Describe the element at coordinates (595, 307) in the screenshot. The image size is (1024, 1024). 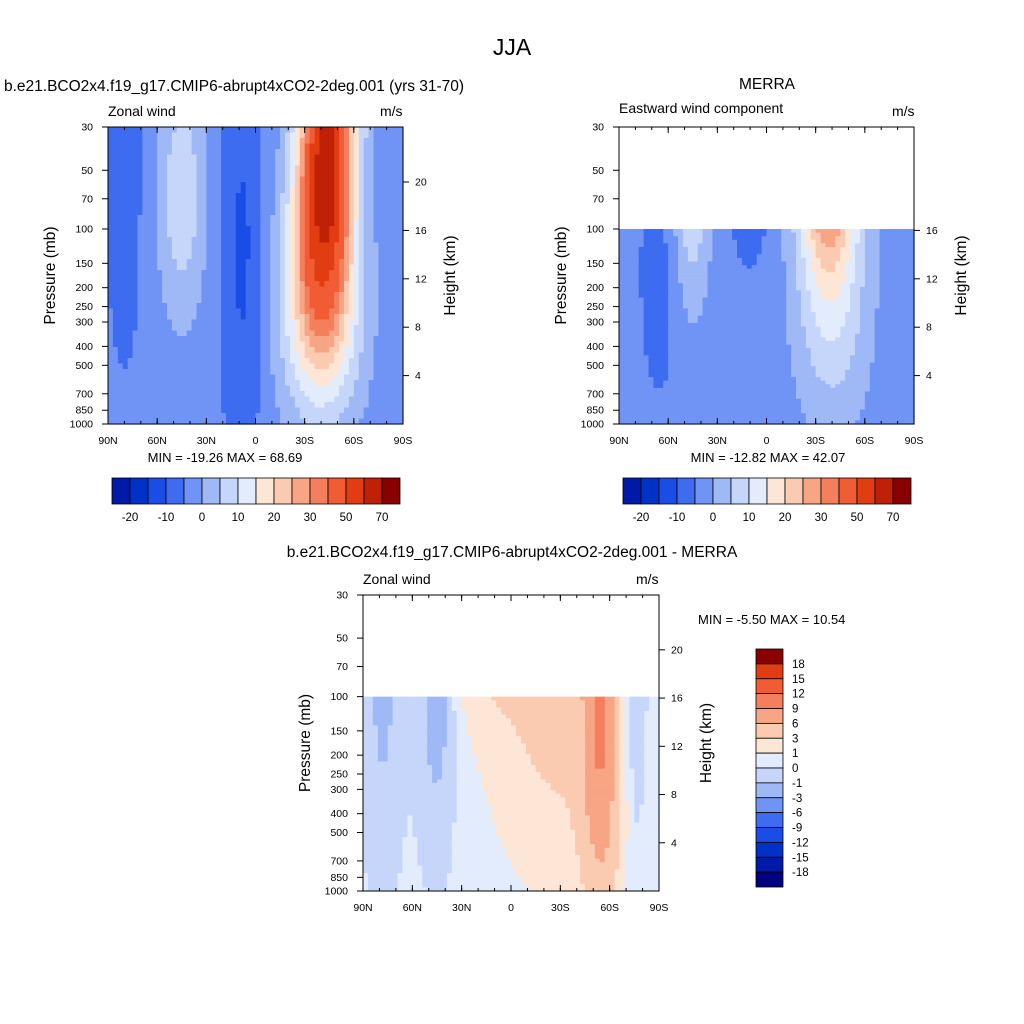
I see `panel-obs-ytick-label: 250` at that location.